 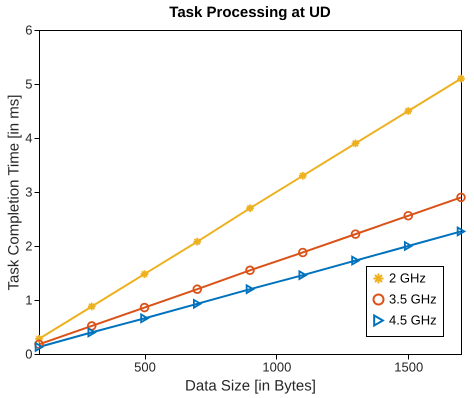 I want to click on chart-title: Task Processing at UD, so click(x=250, y=12).